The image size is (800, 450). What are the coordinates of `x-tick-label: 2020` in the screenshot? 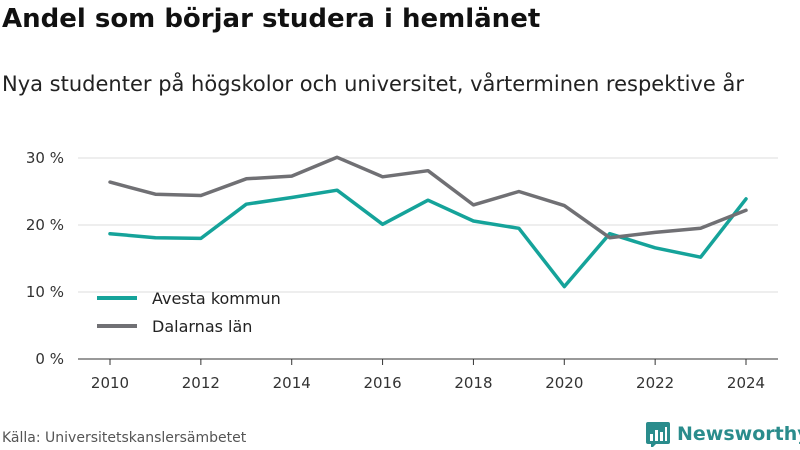 It's located at (564, 383).